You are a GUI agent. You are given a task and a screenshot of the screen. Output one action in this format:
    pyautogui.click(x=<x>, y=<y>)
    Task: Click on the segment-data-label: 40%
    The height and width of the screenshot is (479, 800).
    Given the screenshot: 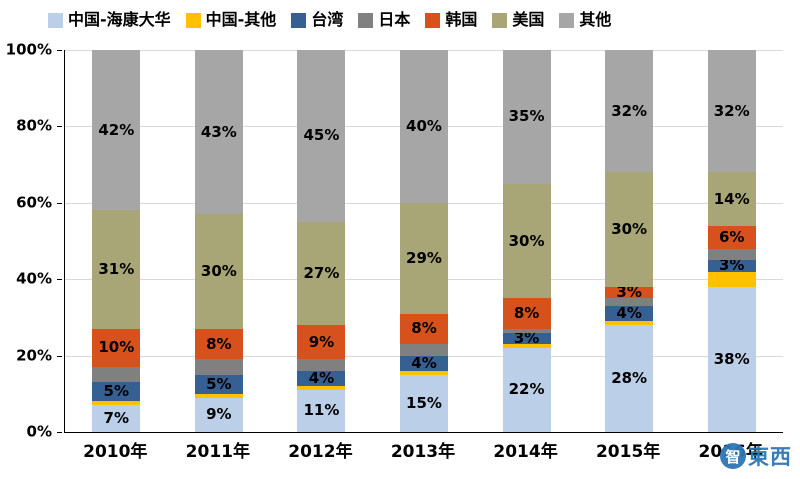 What is the action you would take?
    pyautogui.click(x=424, y=125)
    